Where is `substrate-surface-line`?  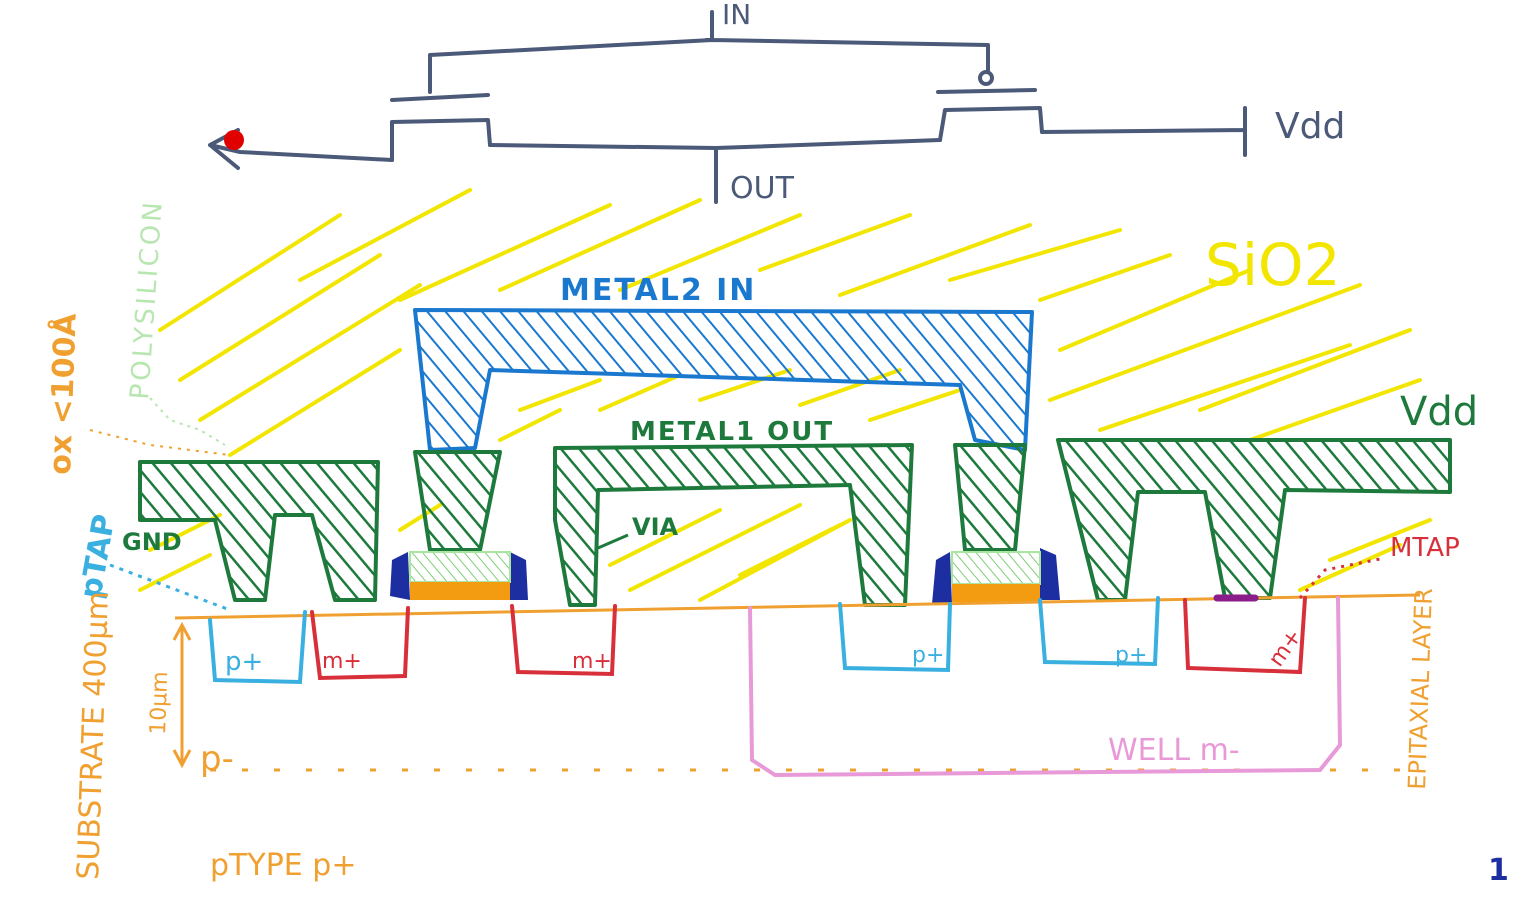
substrate-surface-line is located at coordinates (797, 606).